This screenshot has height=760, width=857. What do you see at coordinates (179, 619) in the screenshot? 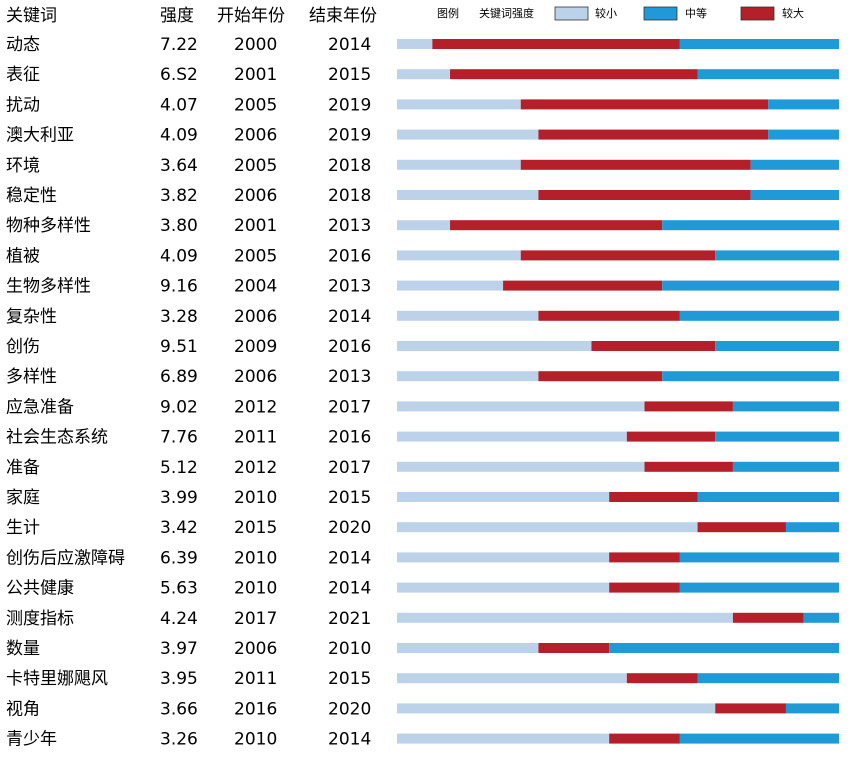
I see `row-strength: 4.24` at bounding box center [179, 619].